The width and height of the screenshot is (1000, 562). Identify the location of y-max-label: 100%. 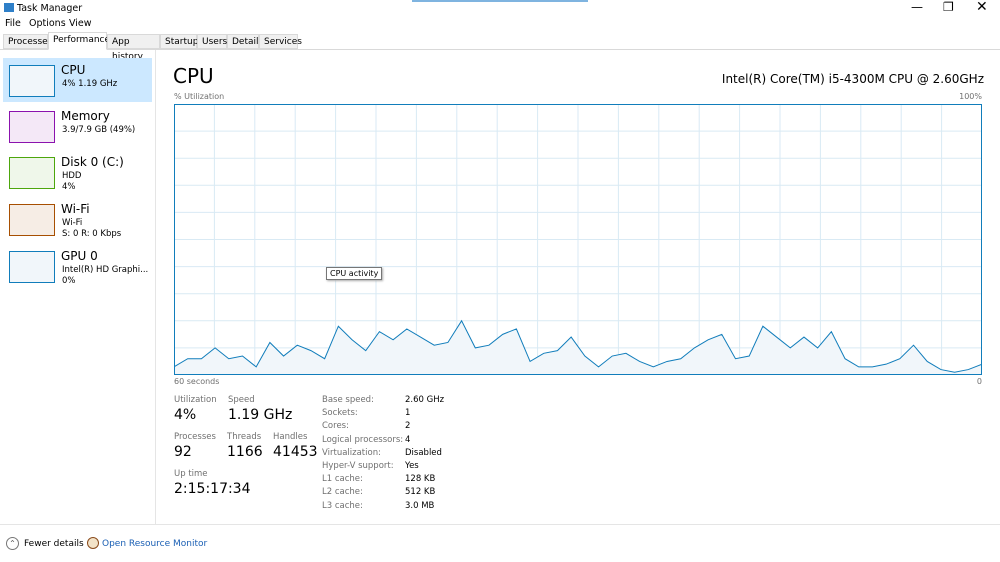
(970, 96).